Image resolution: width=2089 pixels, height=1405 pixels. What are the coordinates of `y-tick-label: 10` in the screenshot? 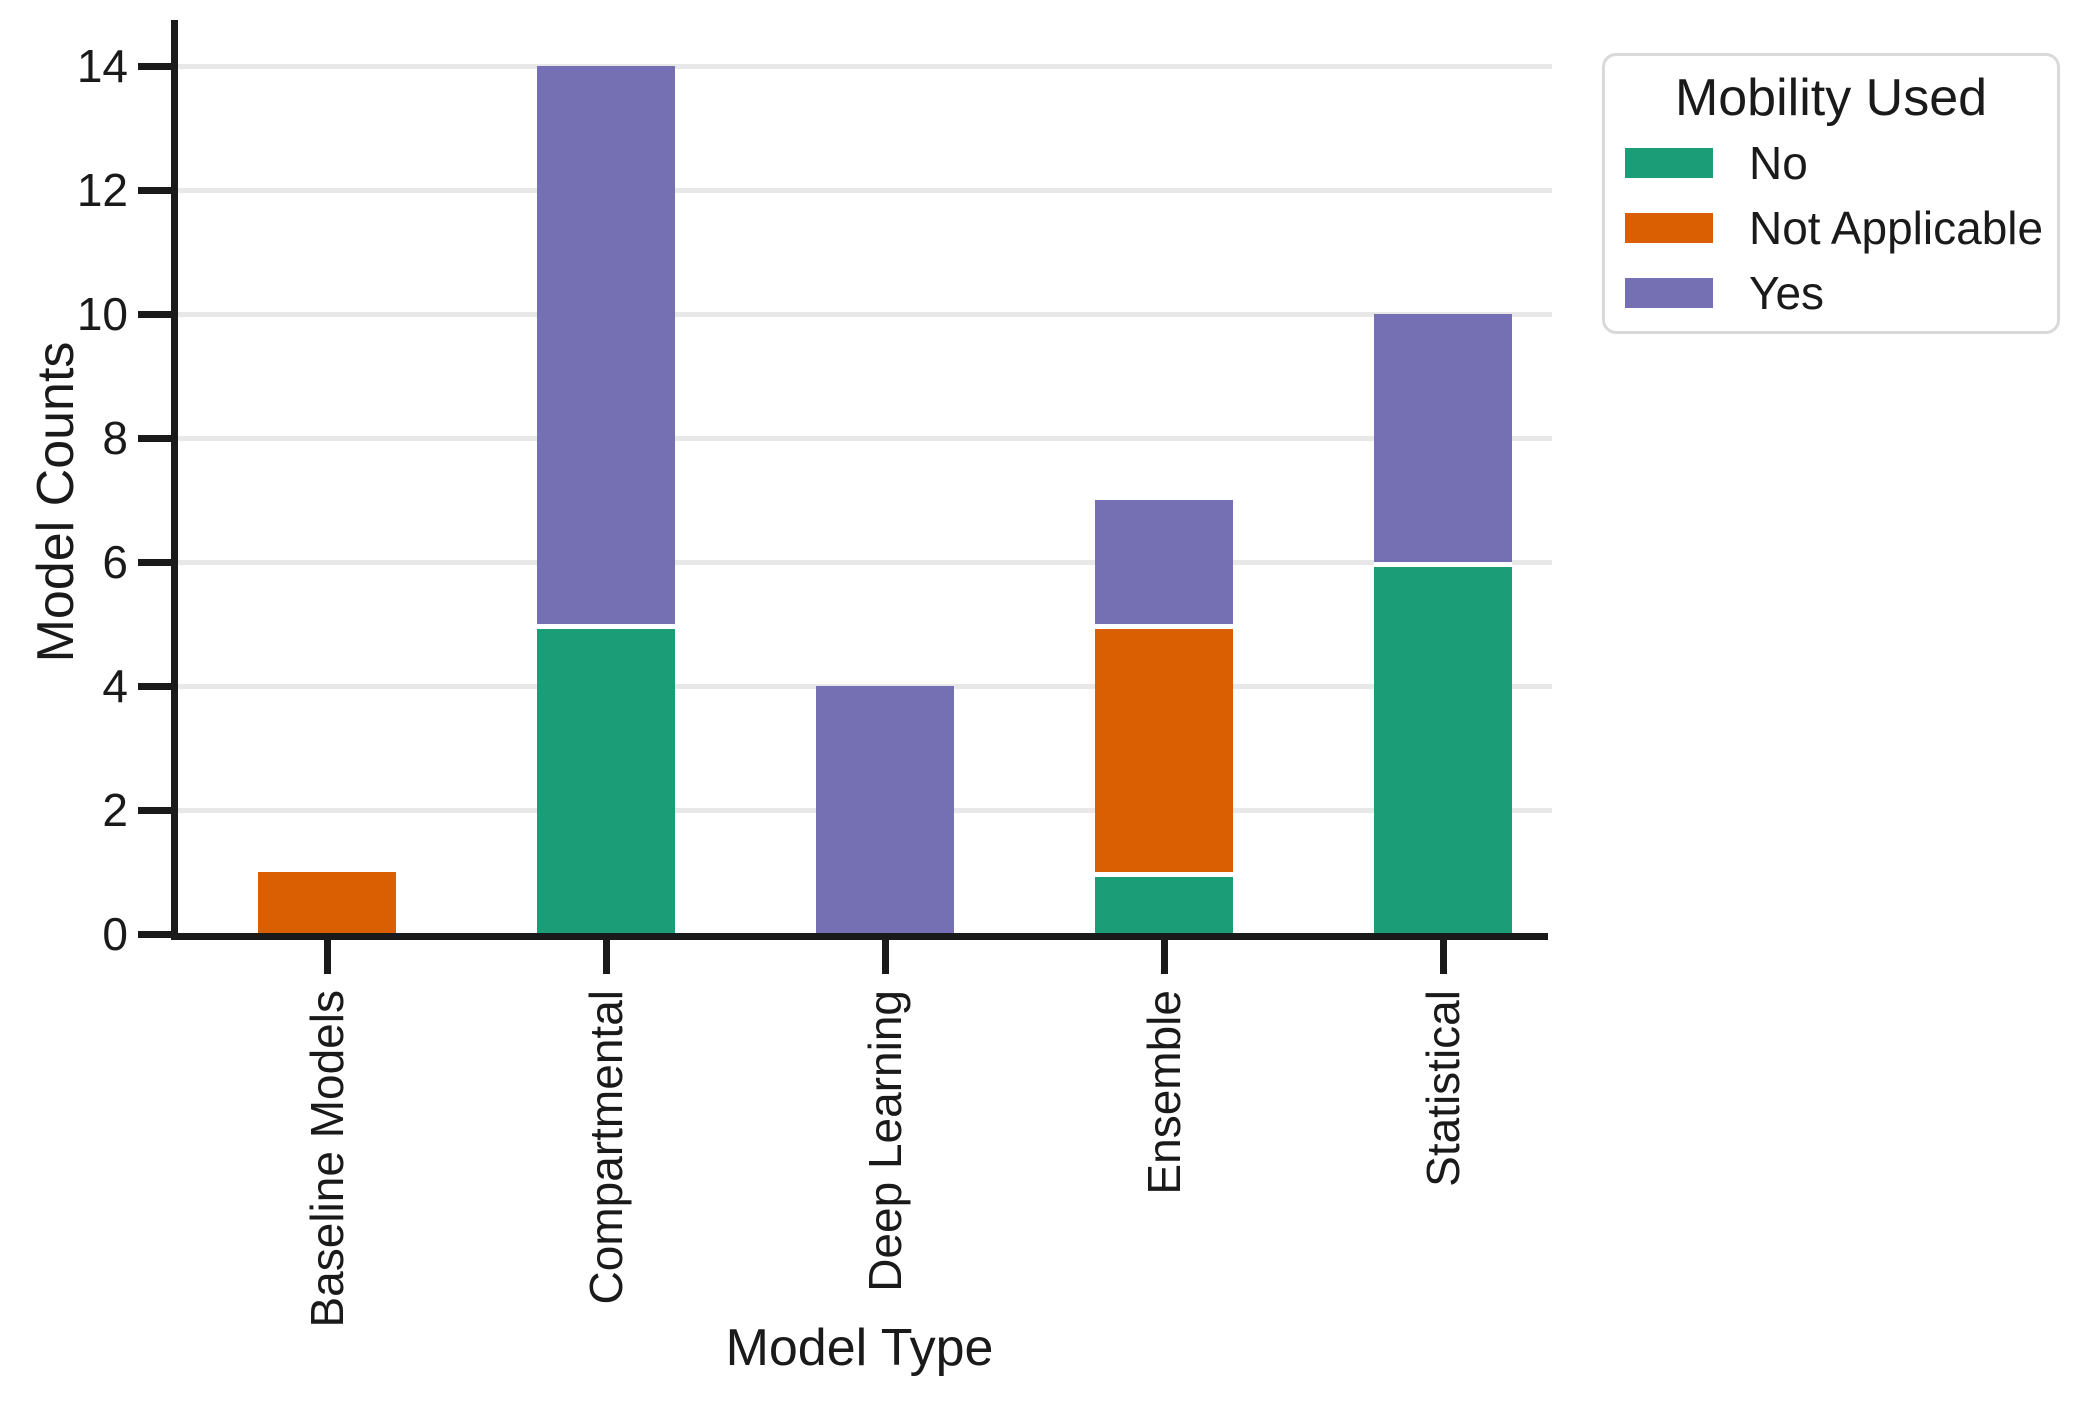 It's located at (102, 314).